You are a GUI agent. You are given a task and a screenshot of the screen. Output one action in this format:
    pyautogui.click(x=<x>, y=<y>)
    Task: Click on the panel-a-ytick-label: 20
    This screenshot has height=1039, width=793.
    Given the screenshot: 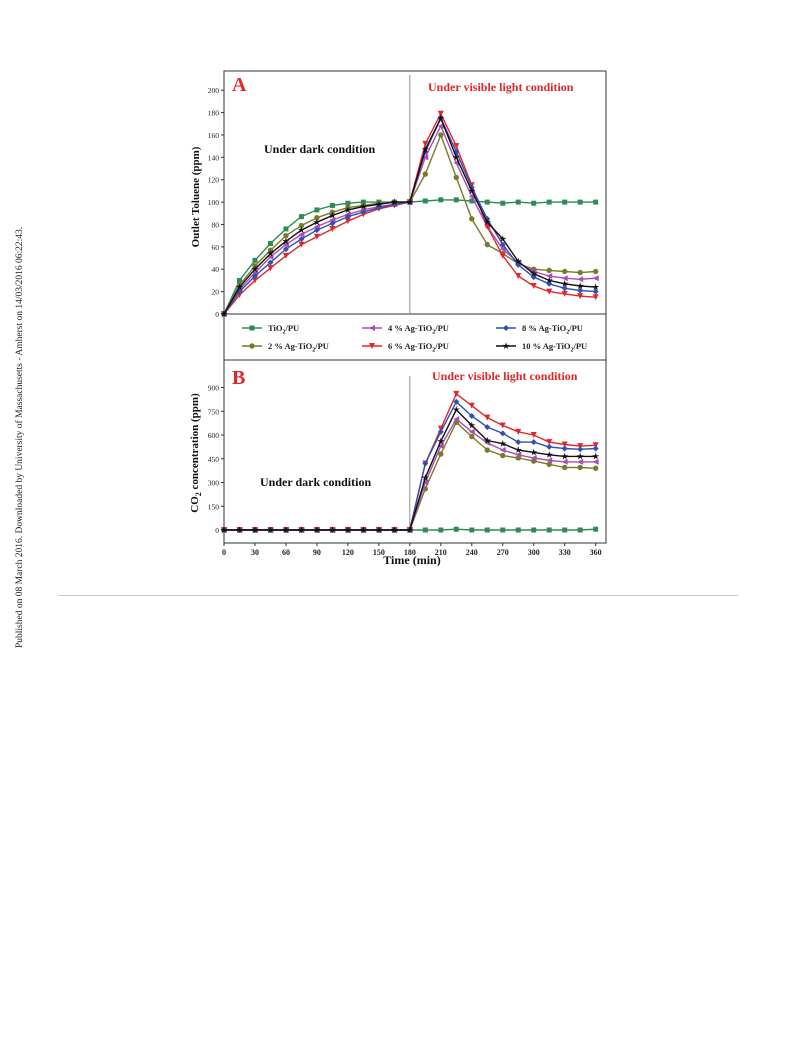 What is the action you would take?
    pyautogui.click(x=216, y=292)
    